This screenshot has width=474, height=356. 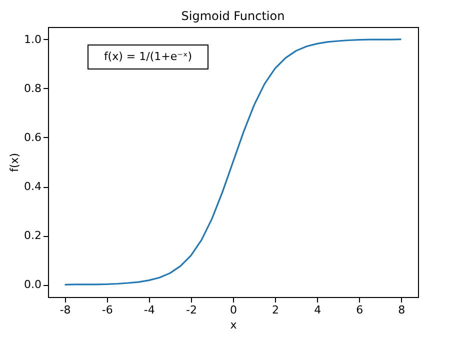 I want to click on y-axis-title: f(x), so click(x=15, y=162).